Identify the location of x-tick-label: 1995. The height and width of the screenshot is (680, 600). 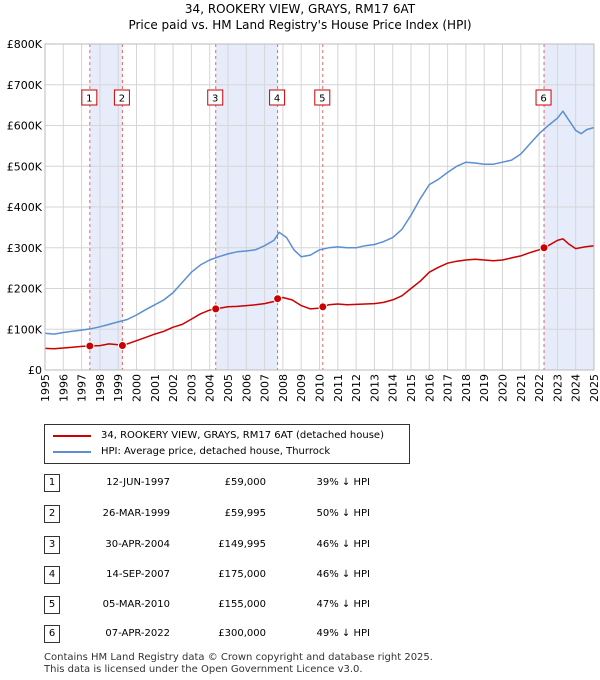
(45, 388).